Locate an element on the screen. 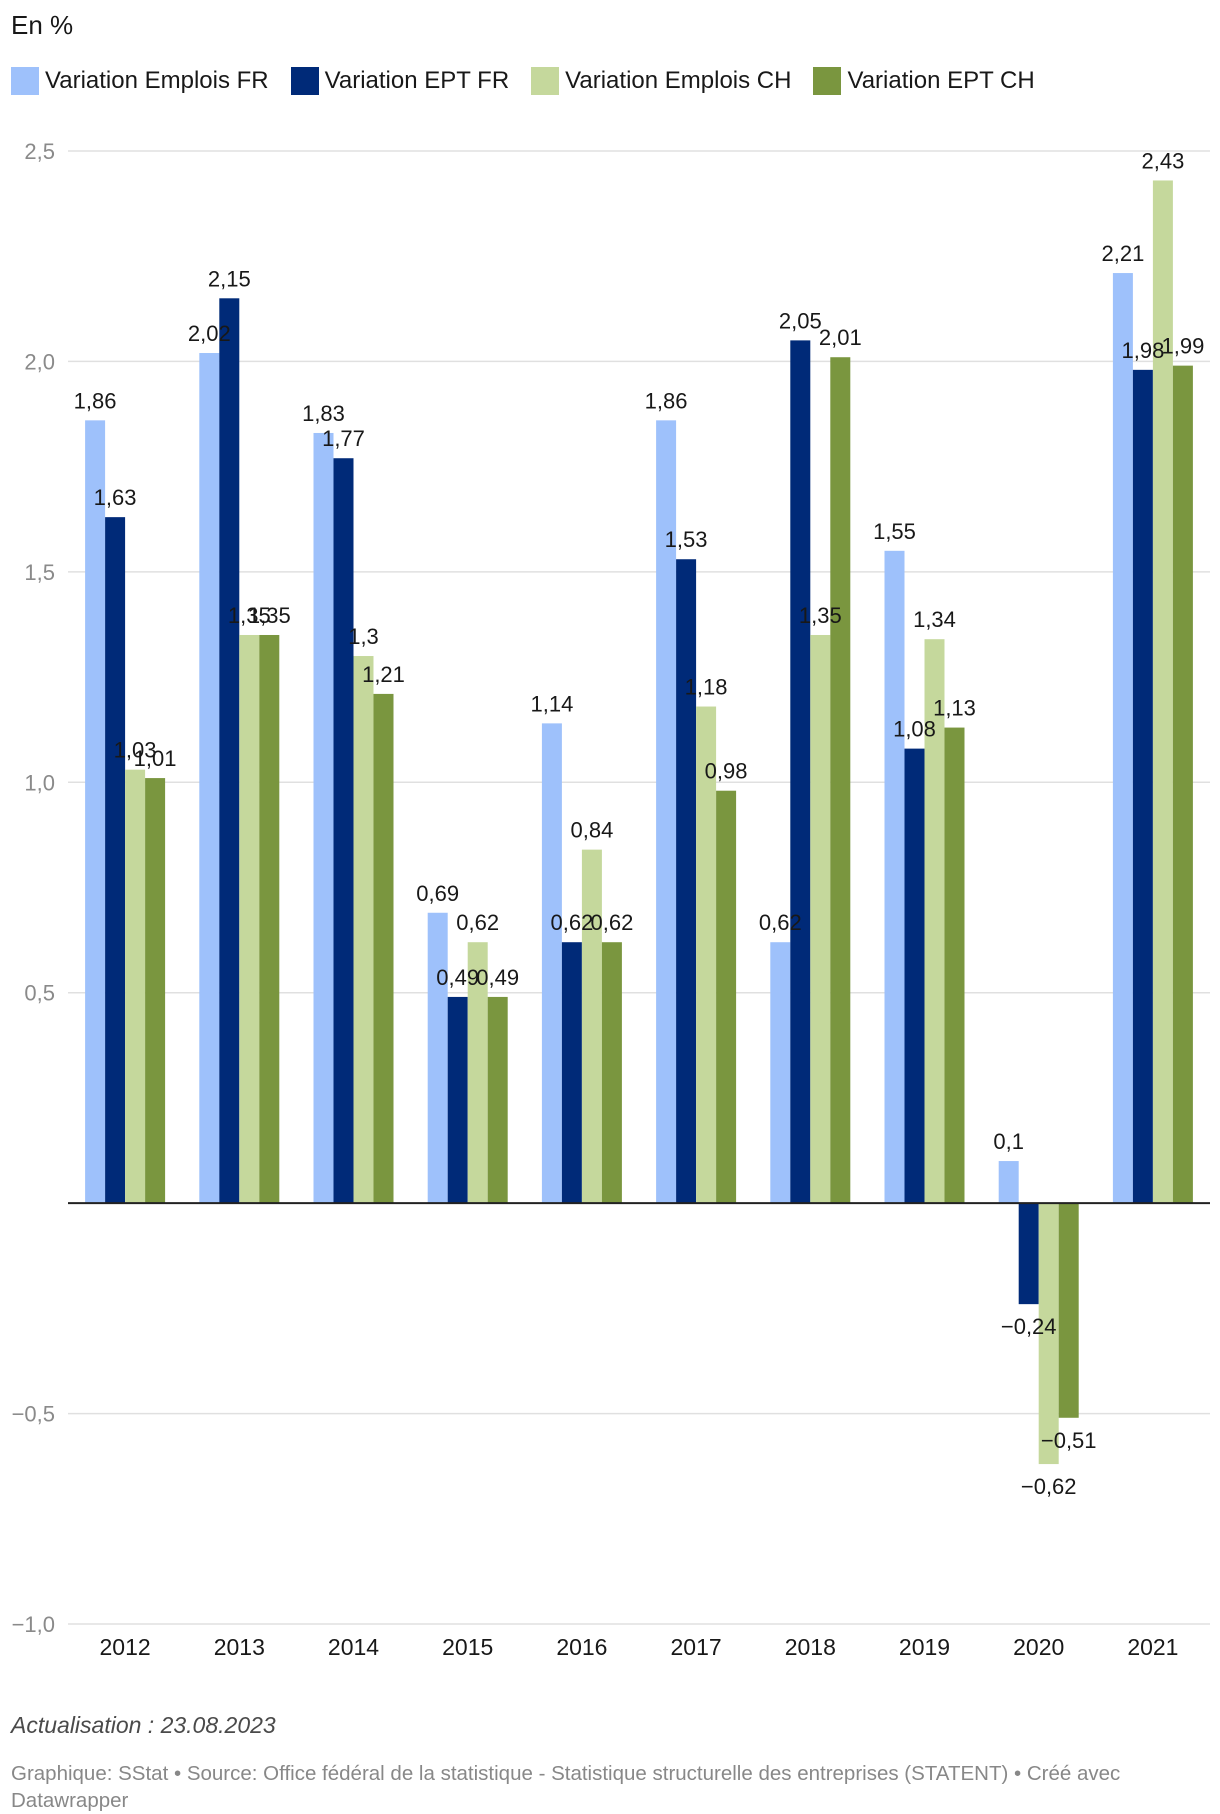  data-label: 1,14 is located at coordinates (551, 703).